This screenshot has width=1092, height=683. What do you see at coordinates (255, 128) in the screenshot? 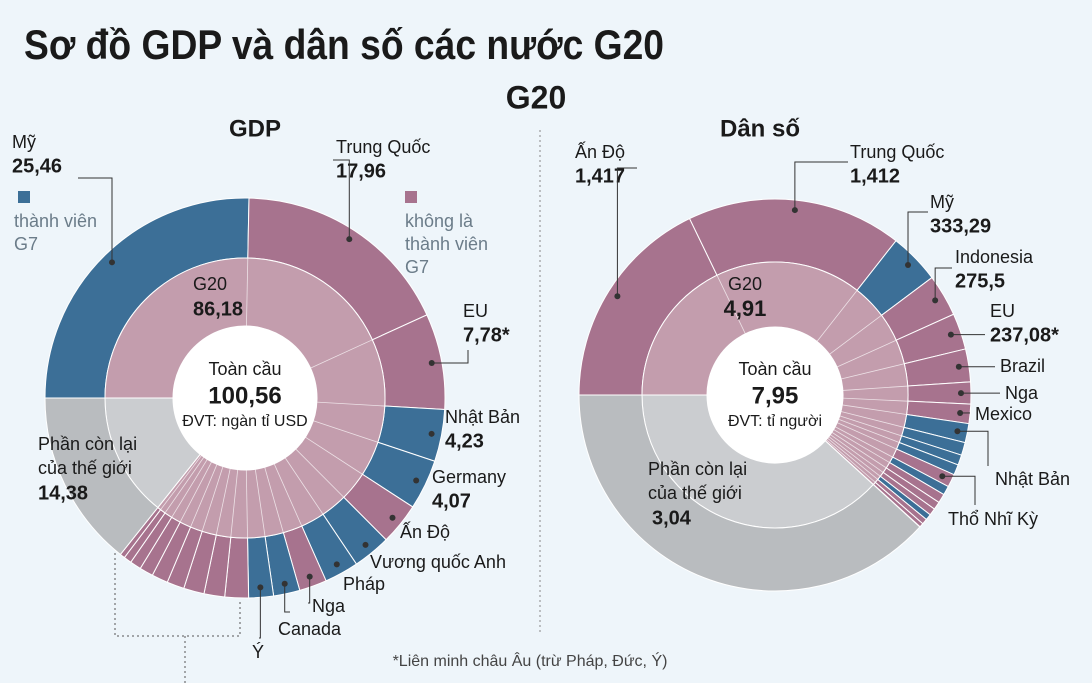
I see `chart-title: GDP` at bounding box center [255, 128].